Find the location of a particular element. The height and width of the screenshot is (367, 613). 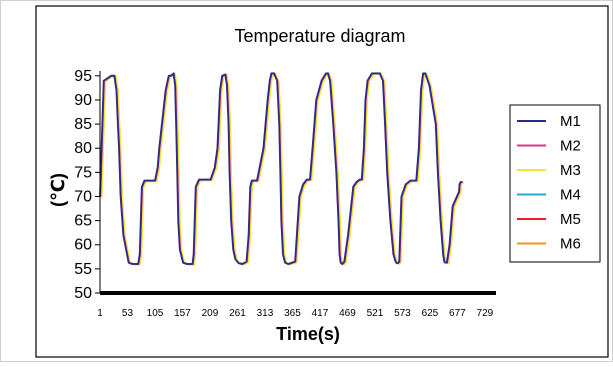

x-tick-label: 729 is located at coordinates (485, 313).